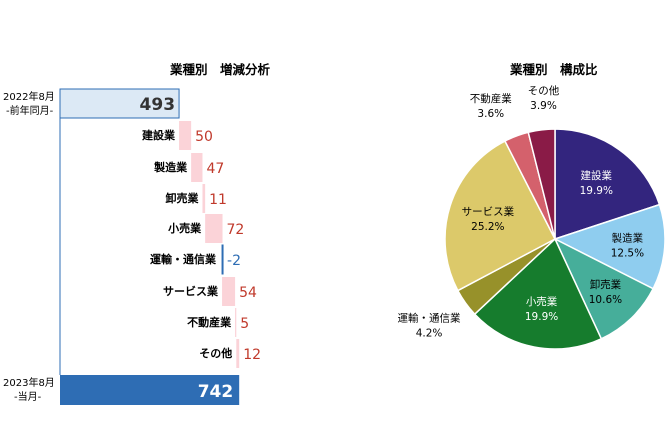 The image size is (672, 446). Describe the element at coordinates (234, 261) in the screenshot. I see `data-label: -2` at that location.